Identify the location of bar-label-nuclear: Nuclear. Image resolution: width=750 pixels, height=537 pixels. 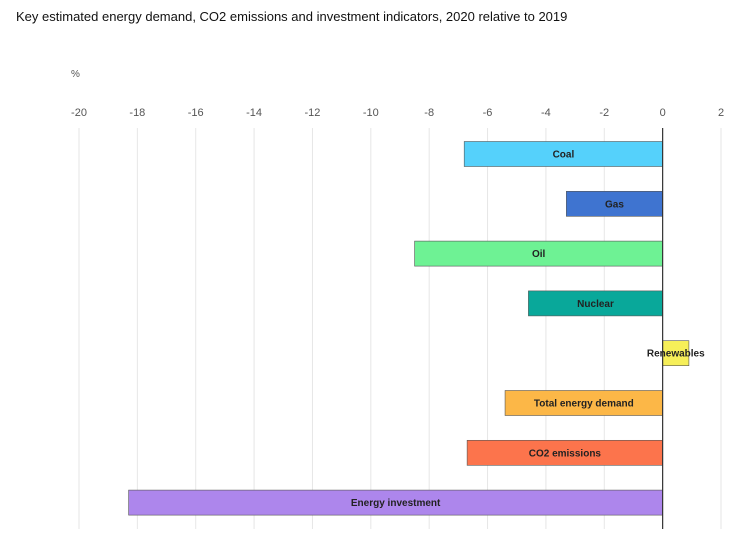
(595, 304).